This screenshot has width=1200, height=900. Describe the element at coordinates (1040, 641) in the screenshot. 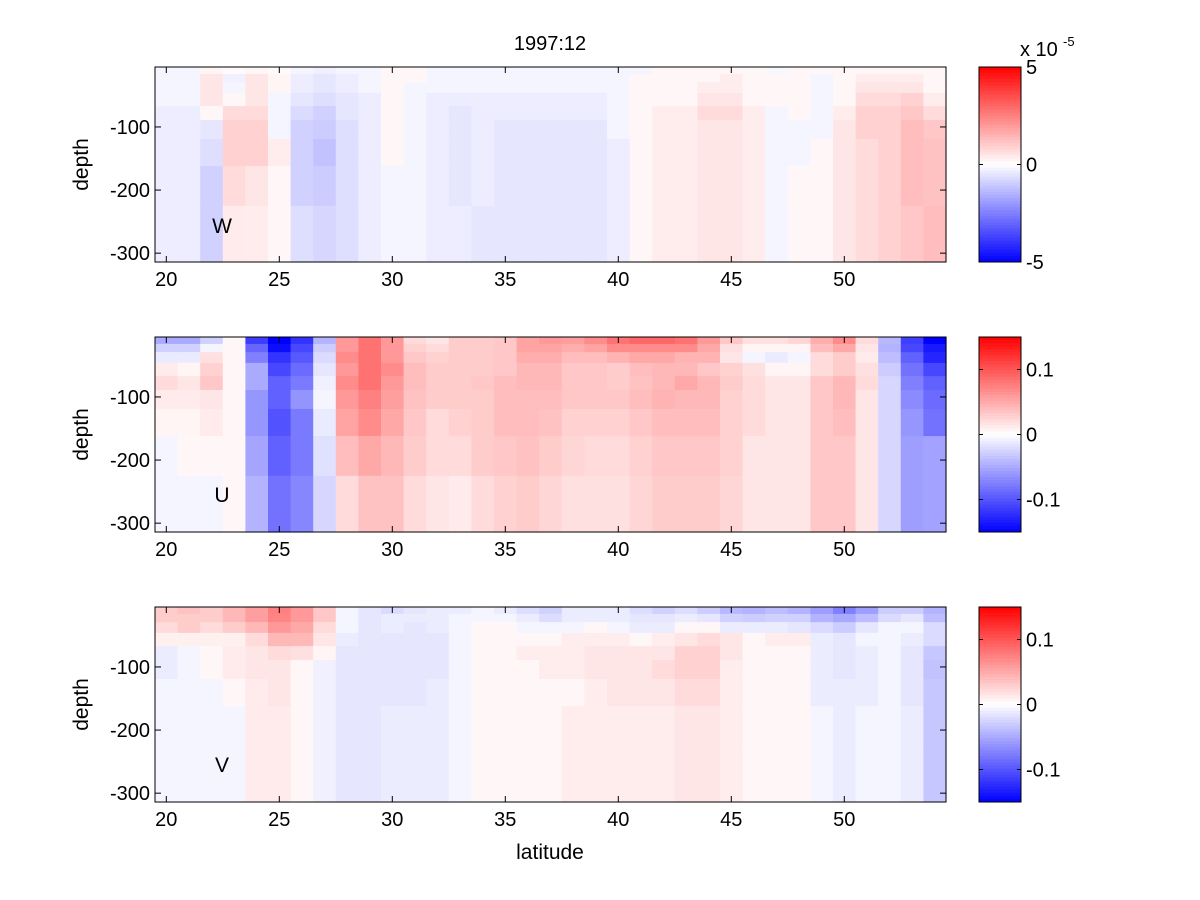

I see `colorbar-tick-label: 0.1` at that location.